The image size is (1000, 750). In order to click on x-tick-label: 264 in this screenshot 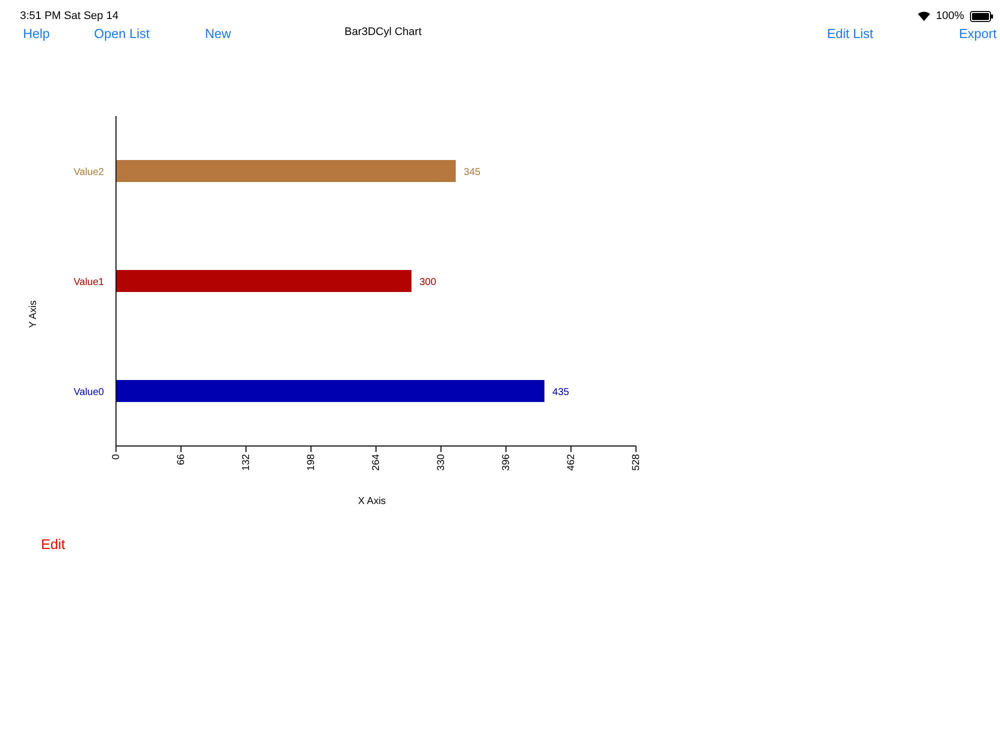, I will do `click(376, 462)`.